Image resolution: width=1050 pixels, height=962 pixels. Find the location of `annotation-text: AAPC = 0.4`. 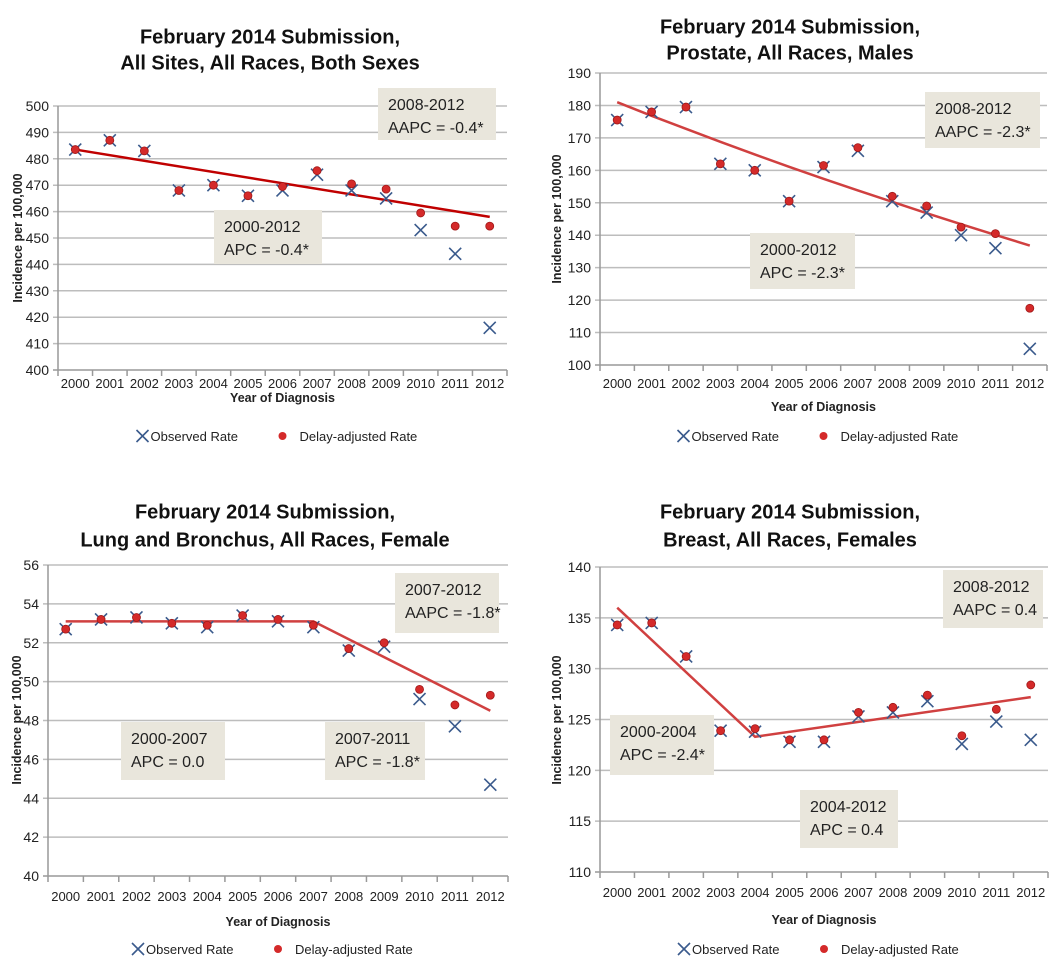

annotation-text: AAPC = 0.4 is located at coordinates (995, 610).